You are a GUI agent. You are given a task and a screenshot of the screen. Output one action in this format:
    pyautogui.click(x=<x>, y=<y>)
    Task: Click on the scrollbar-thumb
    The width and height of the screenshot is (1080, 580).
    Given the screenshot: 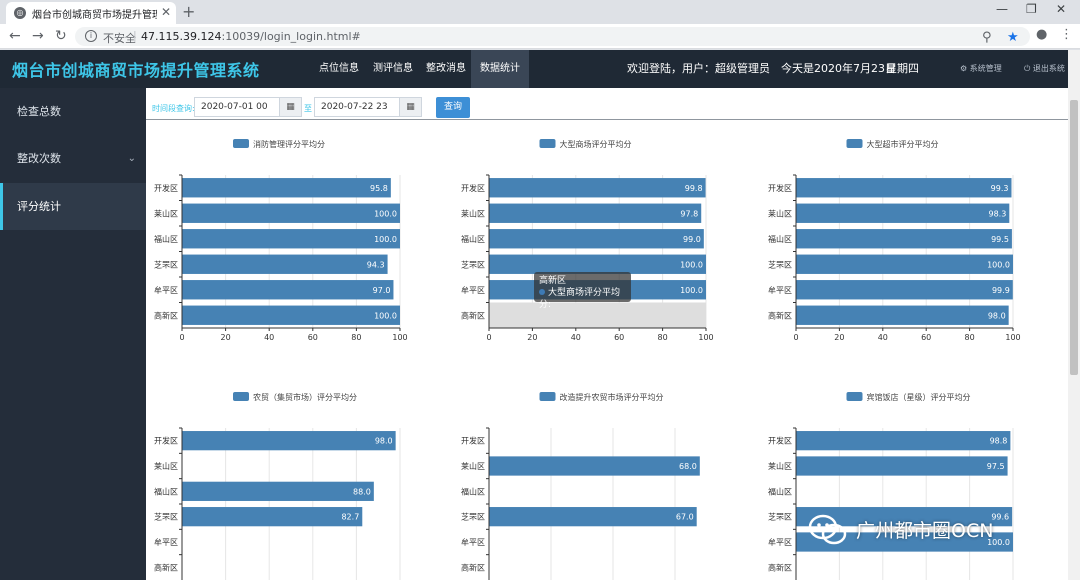 What is the action you would take?
    pyautogui.click(x=1074, y=237)
    